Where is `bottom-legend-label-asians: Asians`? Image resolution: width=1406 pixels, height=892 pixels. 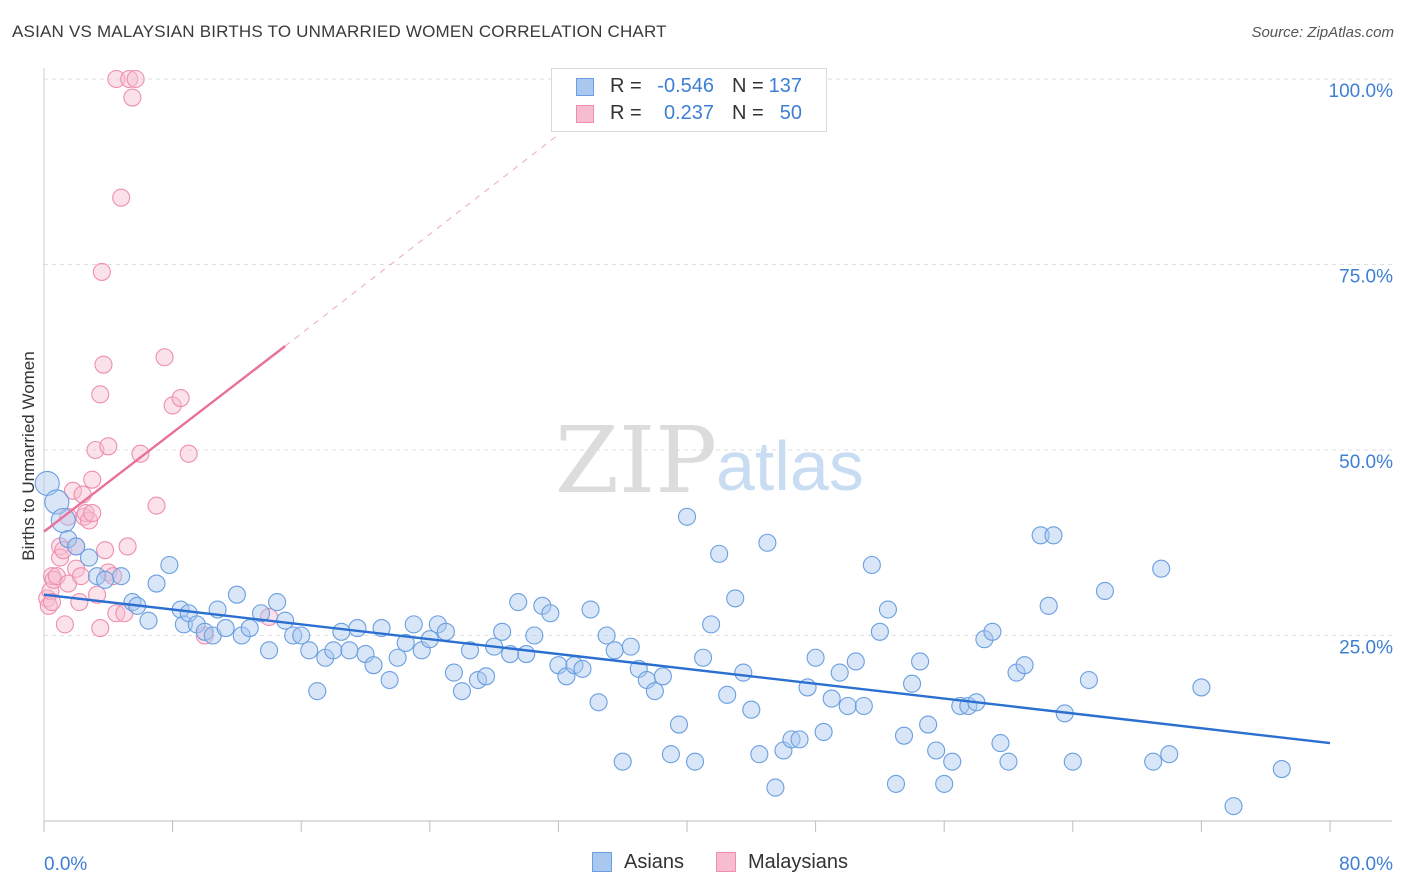 bottom-legend-label-asians: Asians is located at coordinates (654, 862).